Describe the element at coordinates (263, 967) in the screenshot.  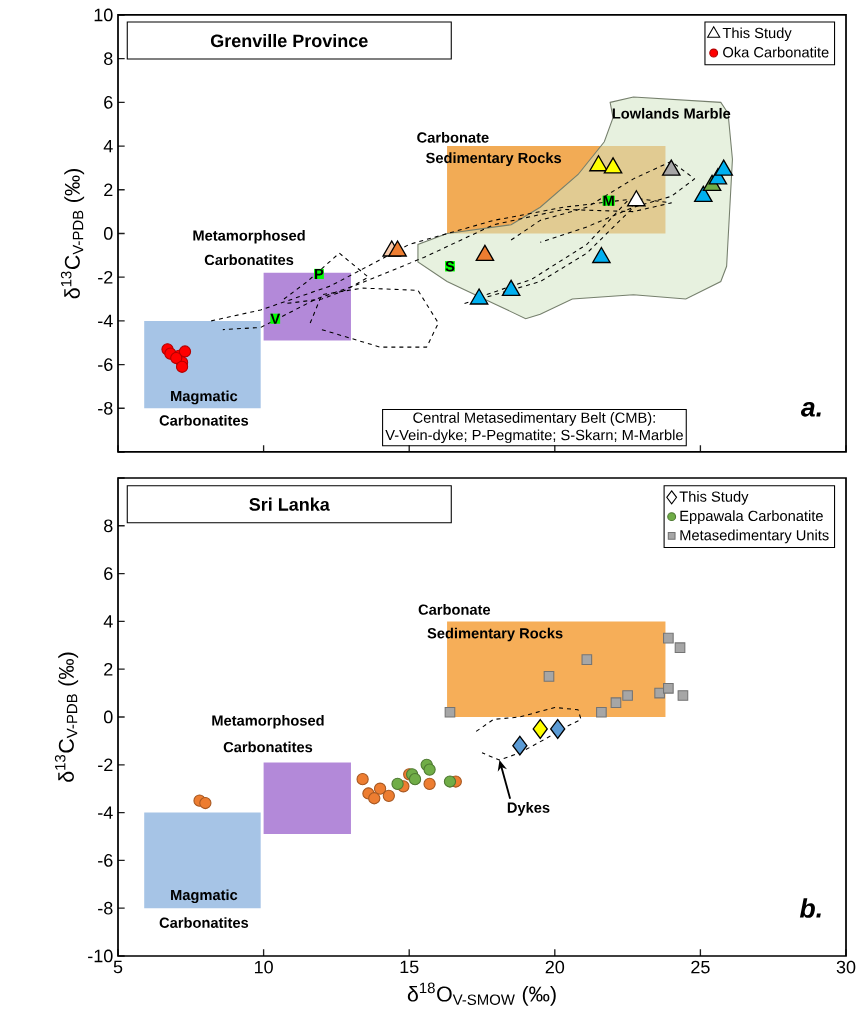
I see `x-tick-label: 10` at that location.